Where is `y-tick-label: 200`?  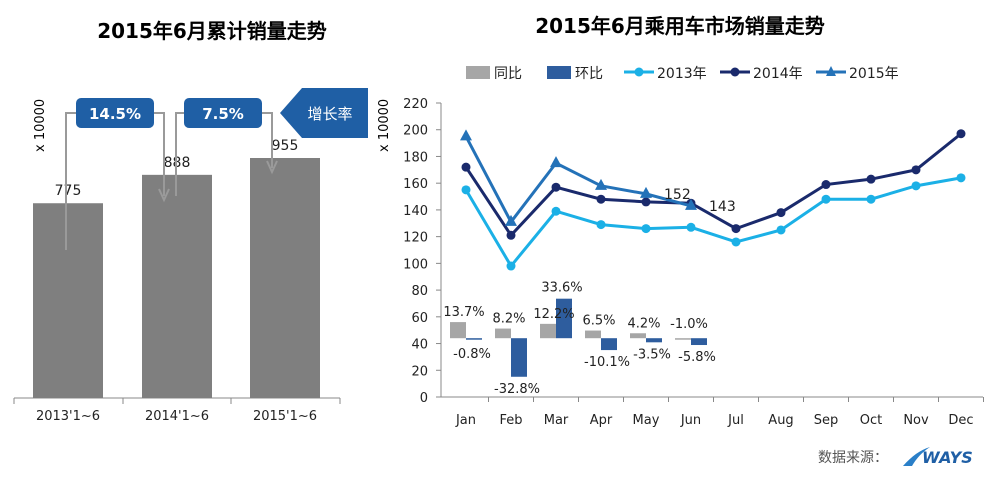
y-tick-label: 200 is located at coordinates (415, 131).